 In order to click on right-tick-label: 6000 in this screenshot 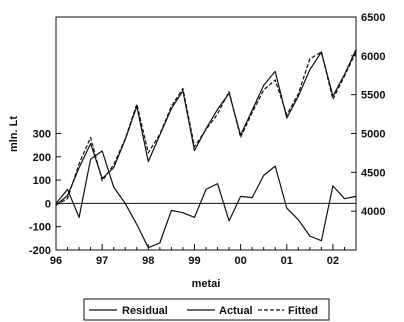, I will do `click(373, 57)`.